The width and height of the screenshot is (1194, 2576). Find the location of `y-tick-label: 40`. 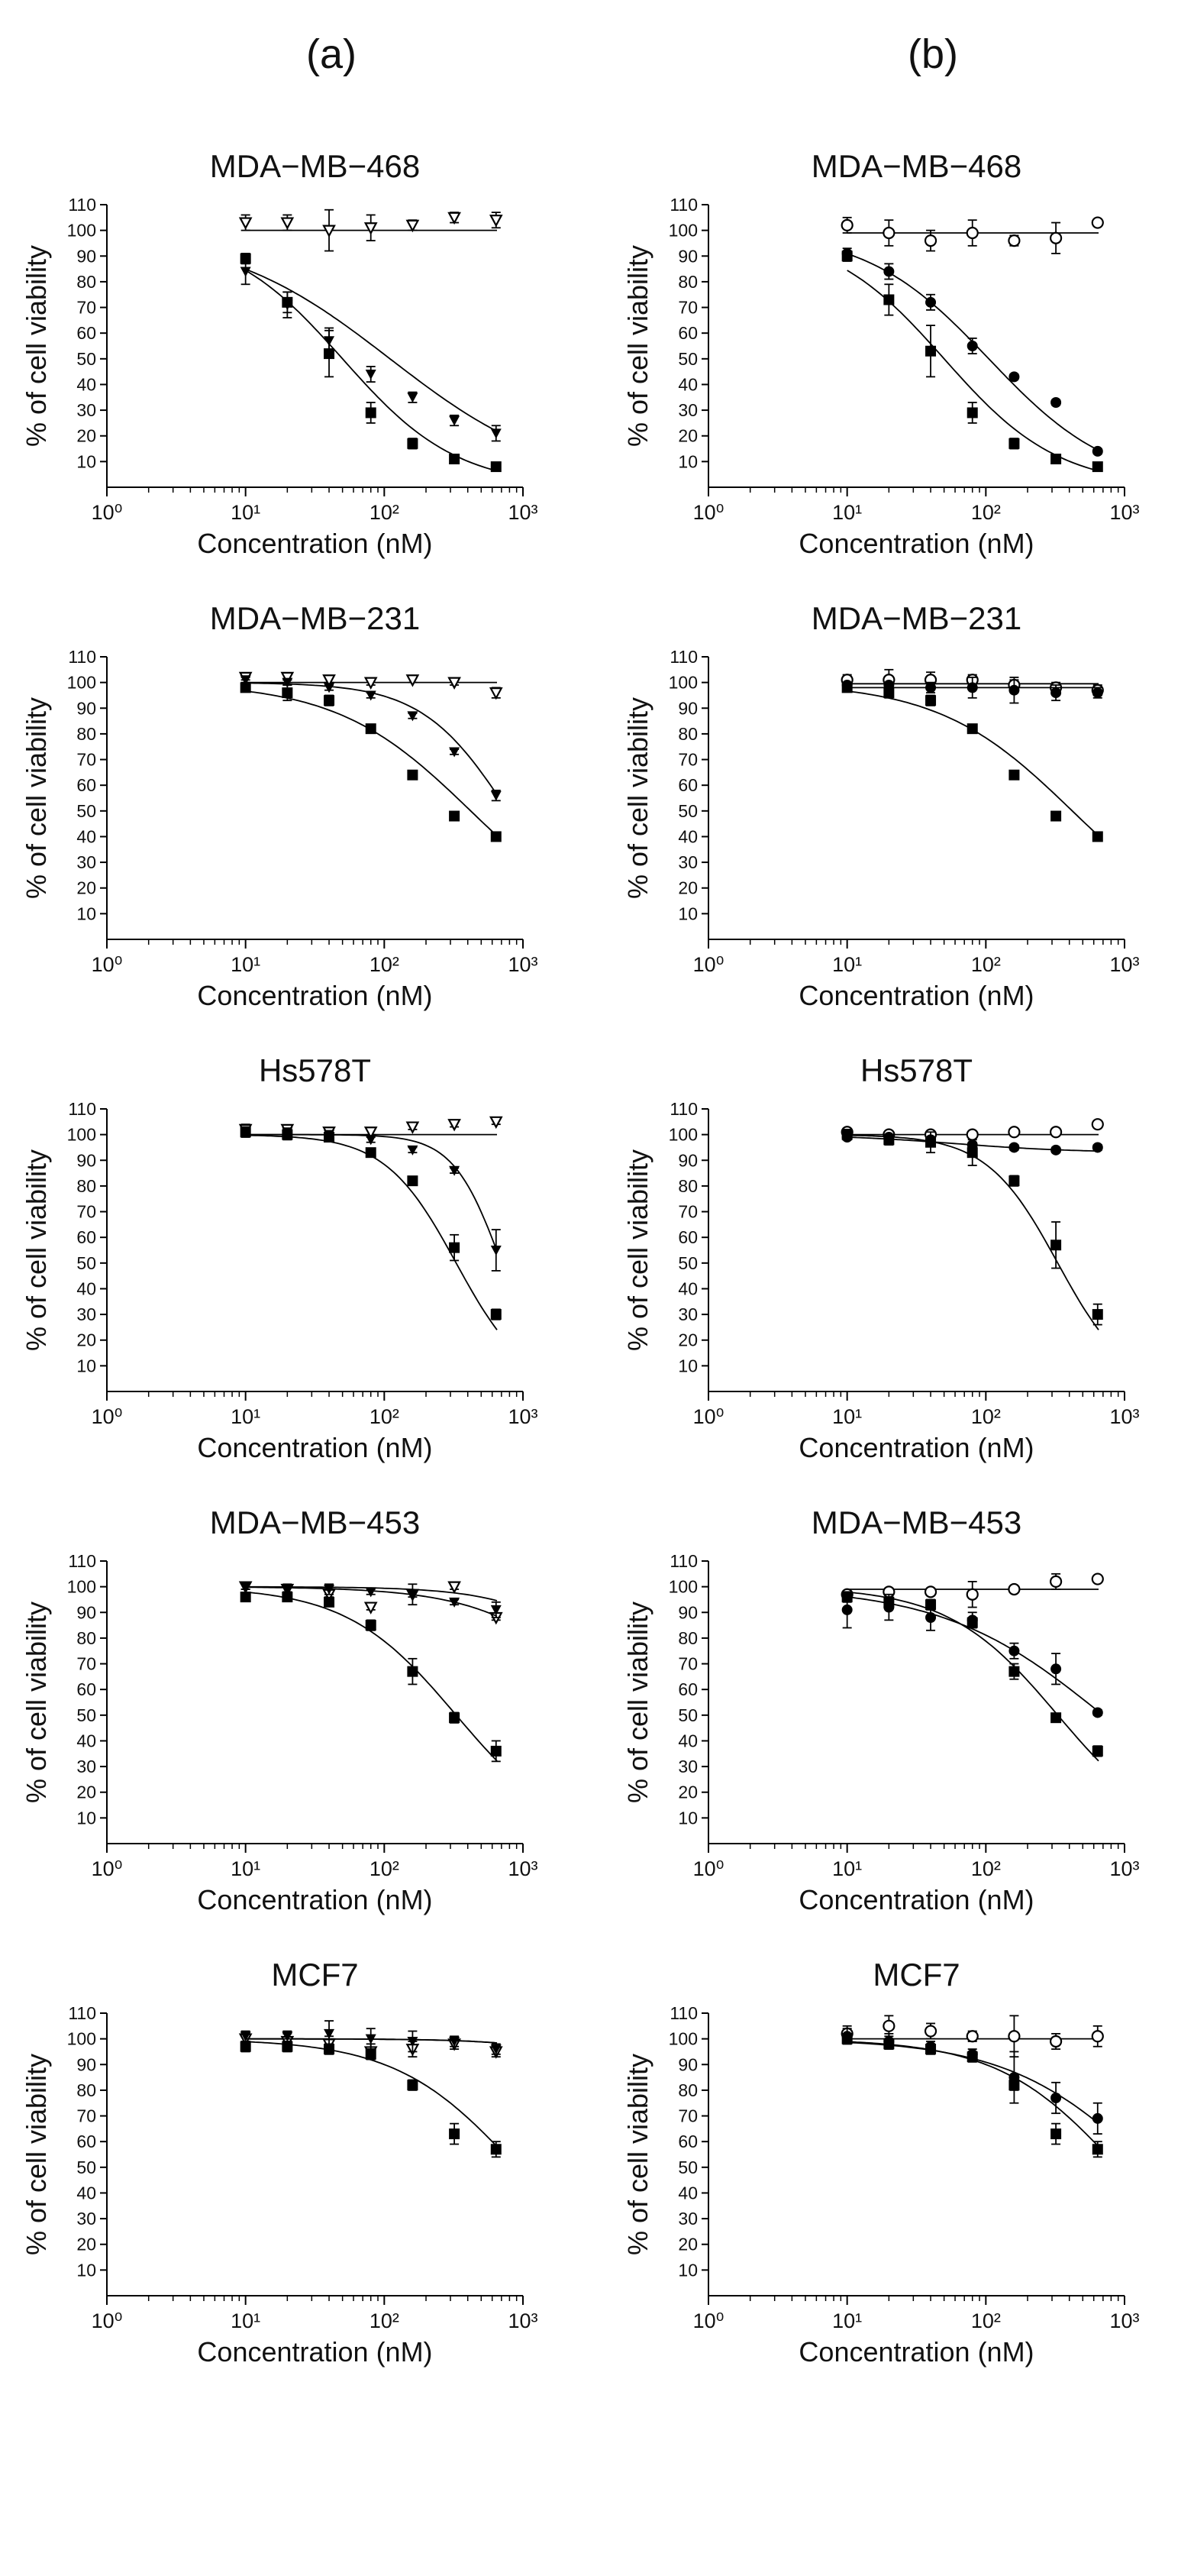

y-tick-label: 40 is located at coordinates (688, 1740).